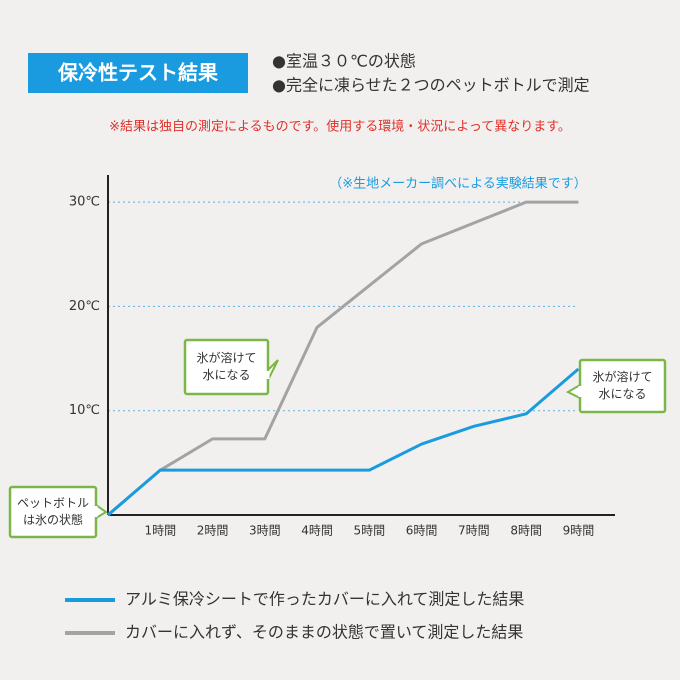 This screenshot has height=680, width=680. I want to click on x-tick-label: 9時間, so click(579, 531).